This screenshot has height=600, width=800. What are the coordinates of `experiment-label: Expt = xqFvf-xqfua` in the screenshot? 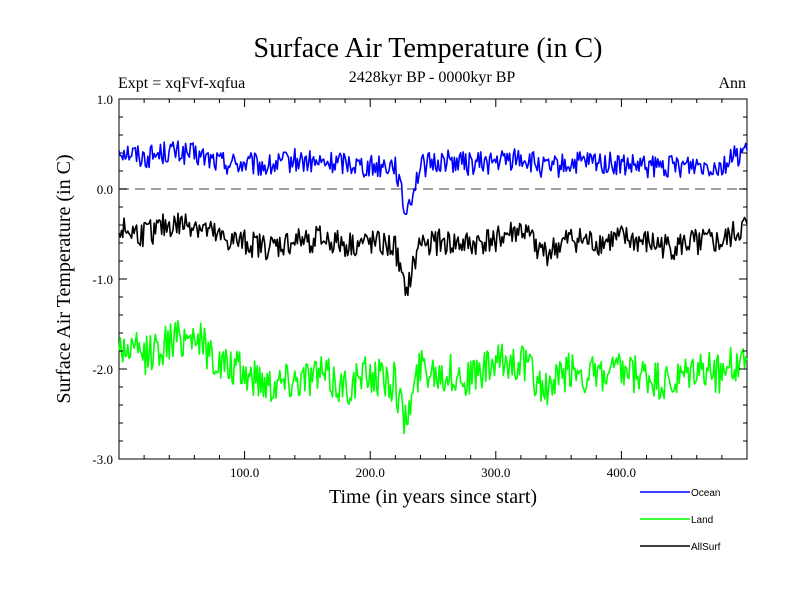 It's located at (181, 83).